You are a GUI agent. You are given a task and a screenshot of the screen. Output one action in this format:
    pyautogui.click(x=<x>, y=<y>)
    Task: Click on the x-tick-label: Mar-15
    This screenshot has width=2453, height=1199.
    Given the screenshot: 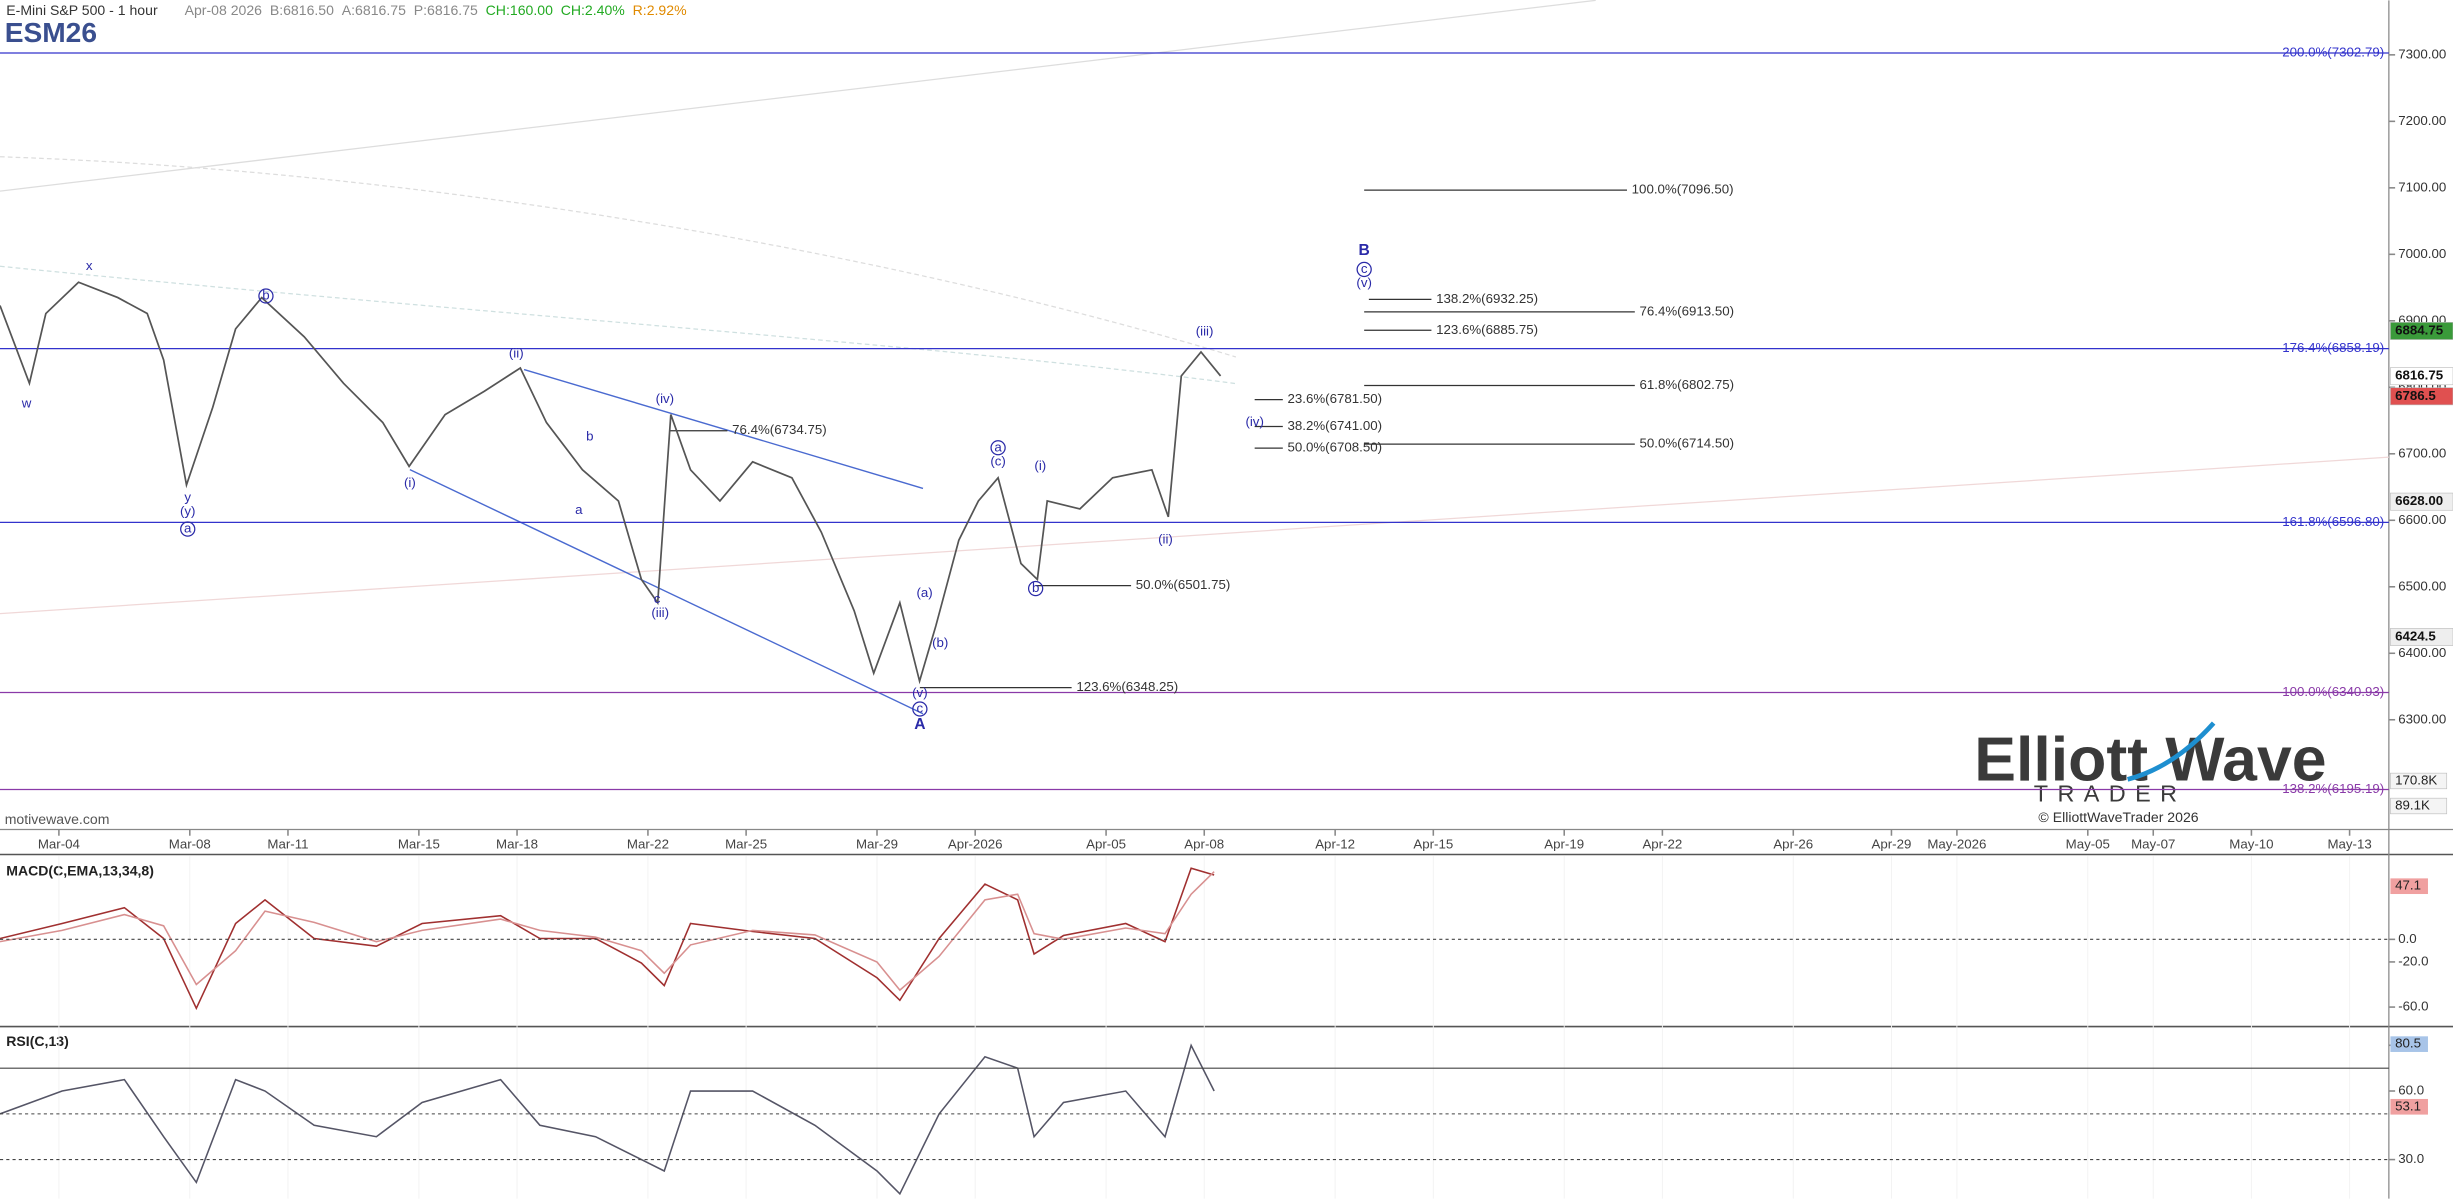 What is the action you would take?
    pyautogui.click(x=419, y=844)
    